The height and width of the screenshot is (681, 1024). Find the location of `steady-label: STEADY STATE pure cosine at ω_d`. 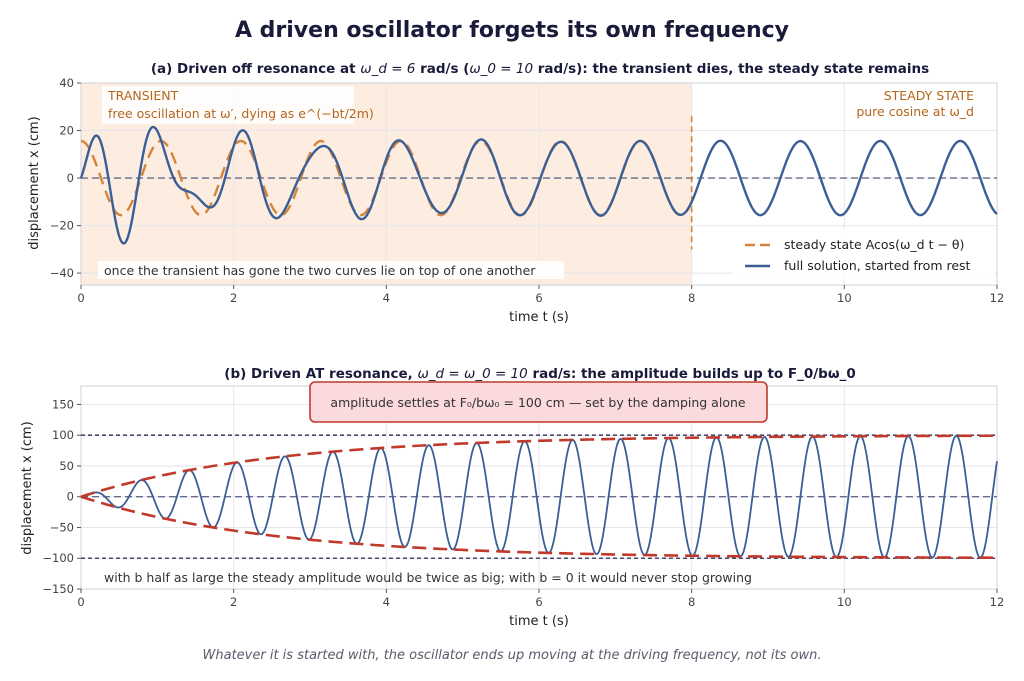

steady-label: STEADY STATE pure cosine at ω_d is located at coordinates (915, 103).